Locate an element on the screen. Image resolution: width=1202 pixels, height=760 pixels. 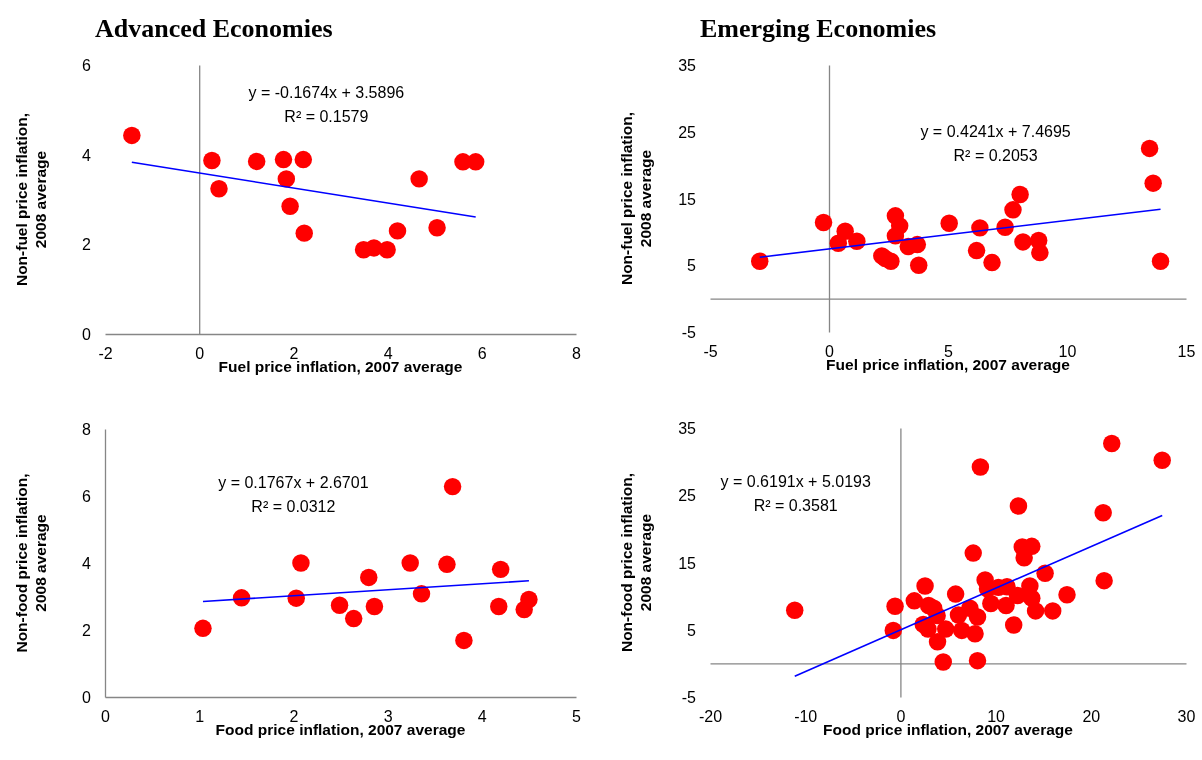
x-tick-label: -5 is located at coordinates (710, 352).